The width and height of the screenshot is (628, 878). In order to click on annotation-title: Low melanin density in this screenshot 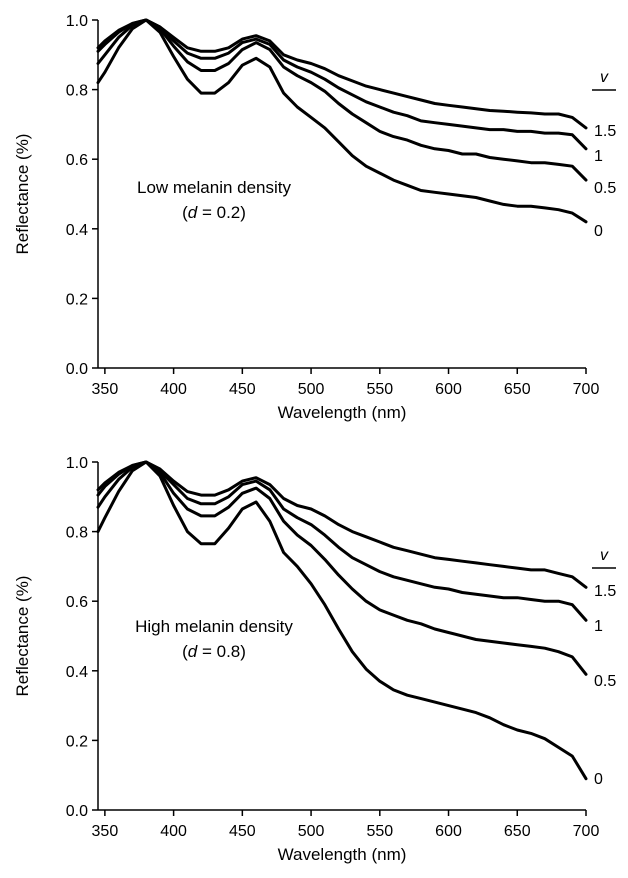, I will do `click(214, 187)`.